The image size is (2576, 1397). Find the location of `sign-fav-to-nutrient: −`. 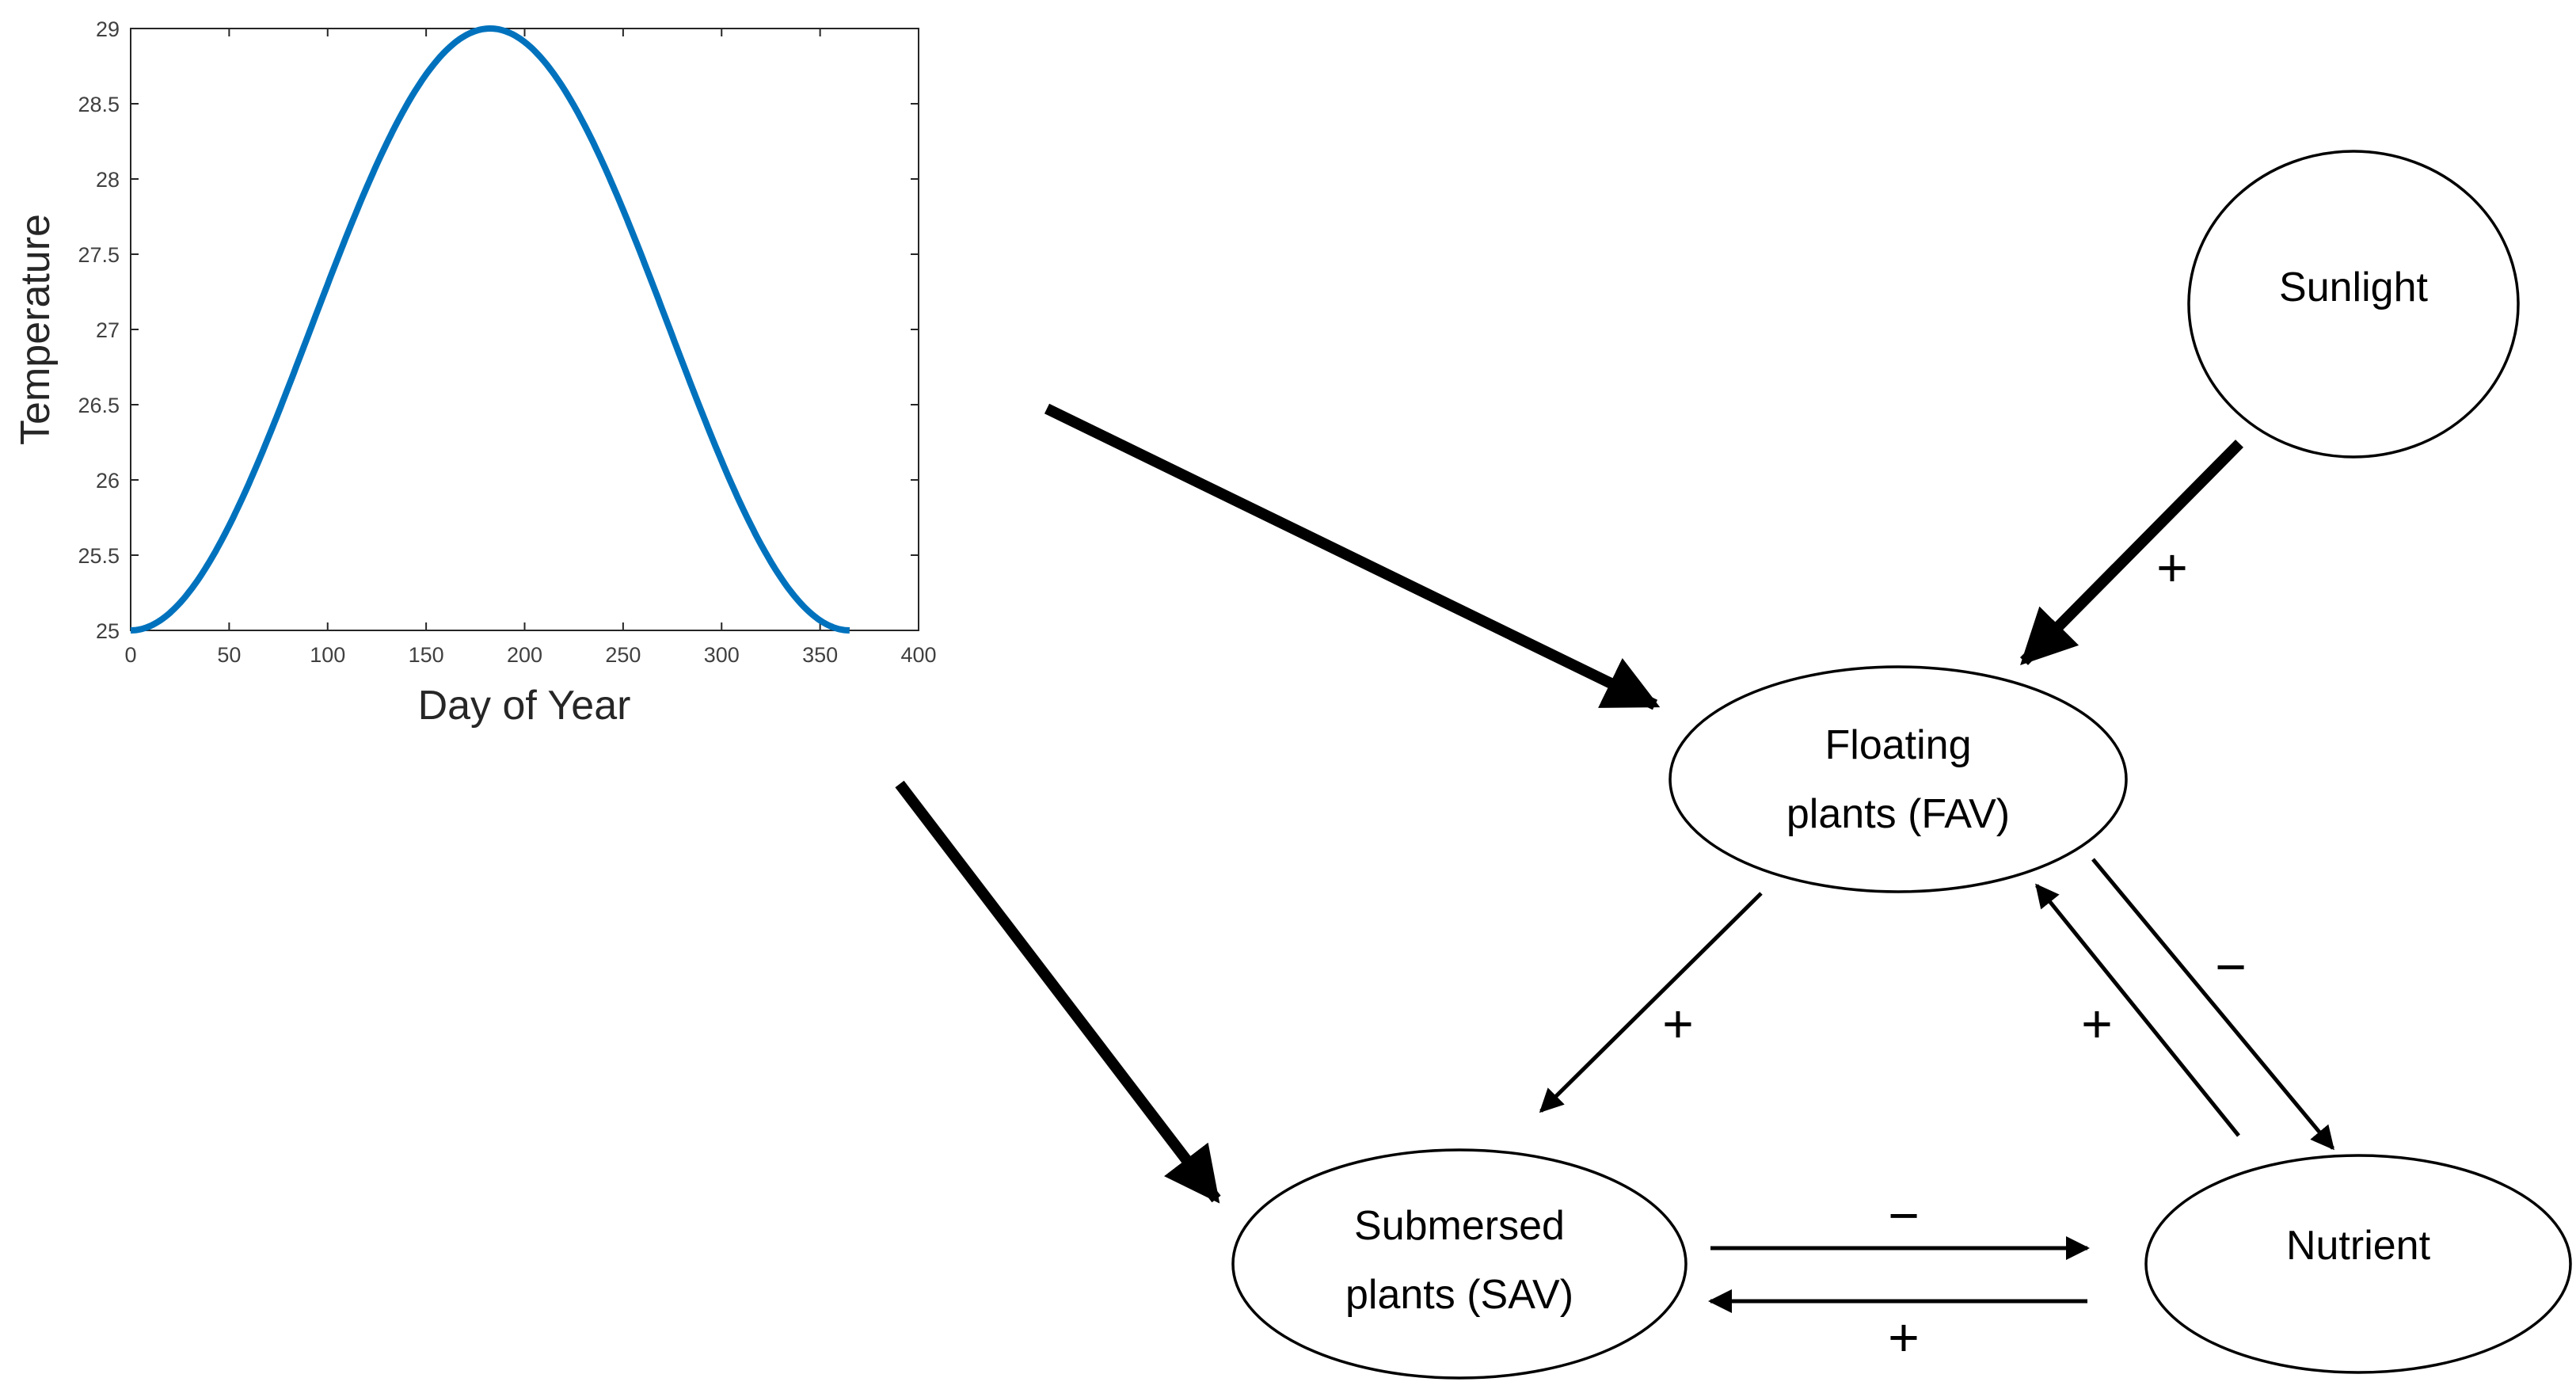

sign-fav-to-nutrient: − is located at coordinates (2231, 967).